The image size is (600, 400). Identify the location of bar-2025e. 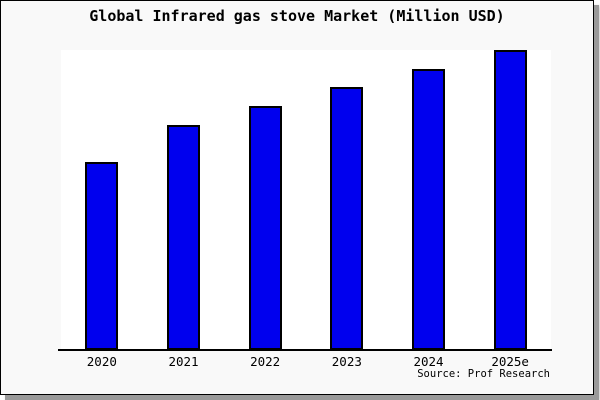
(510, 200).